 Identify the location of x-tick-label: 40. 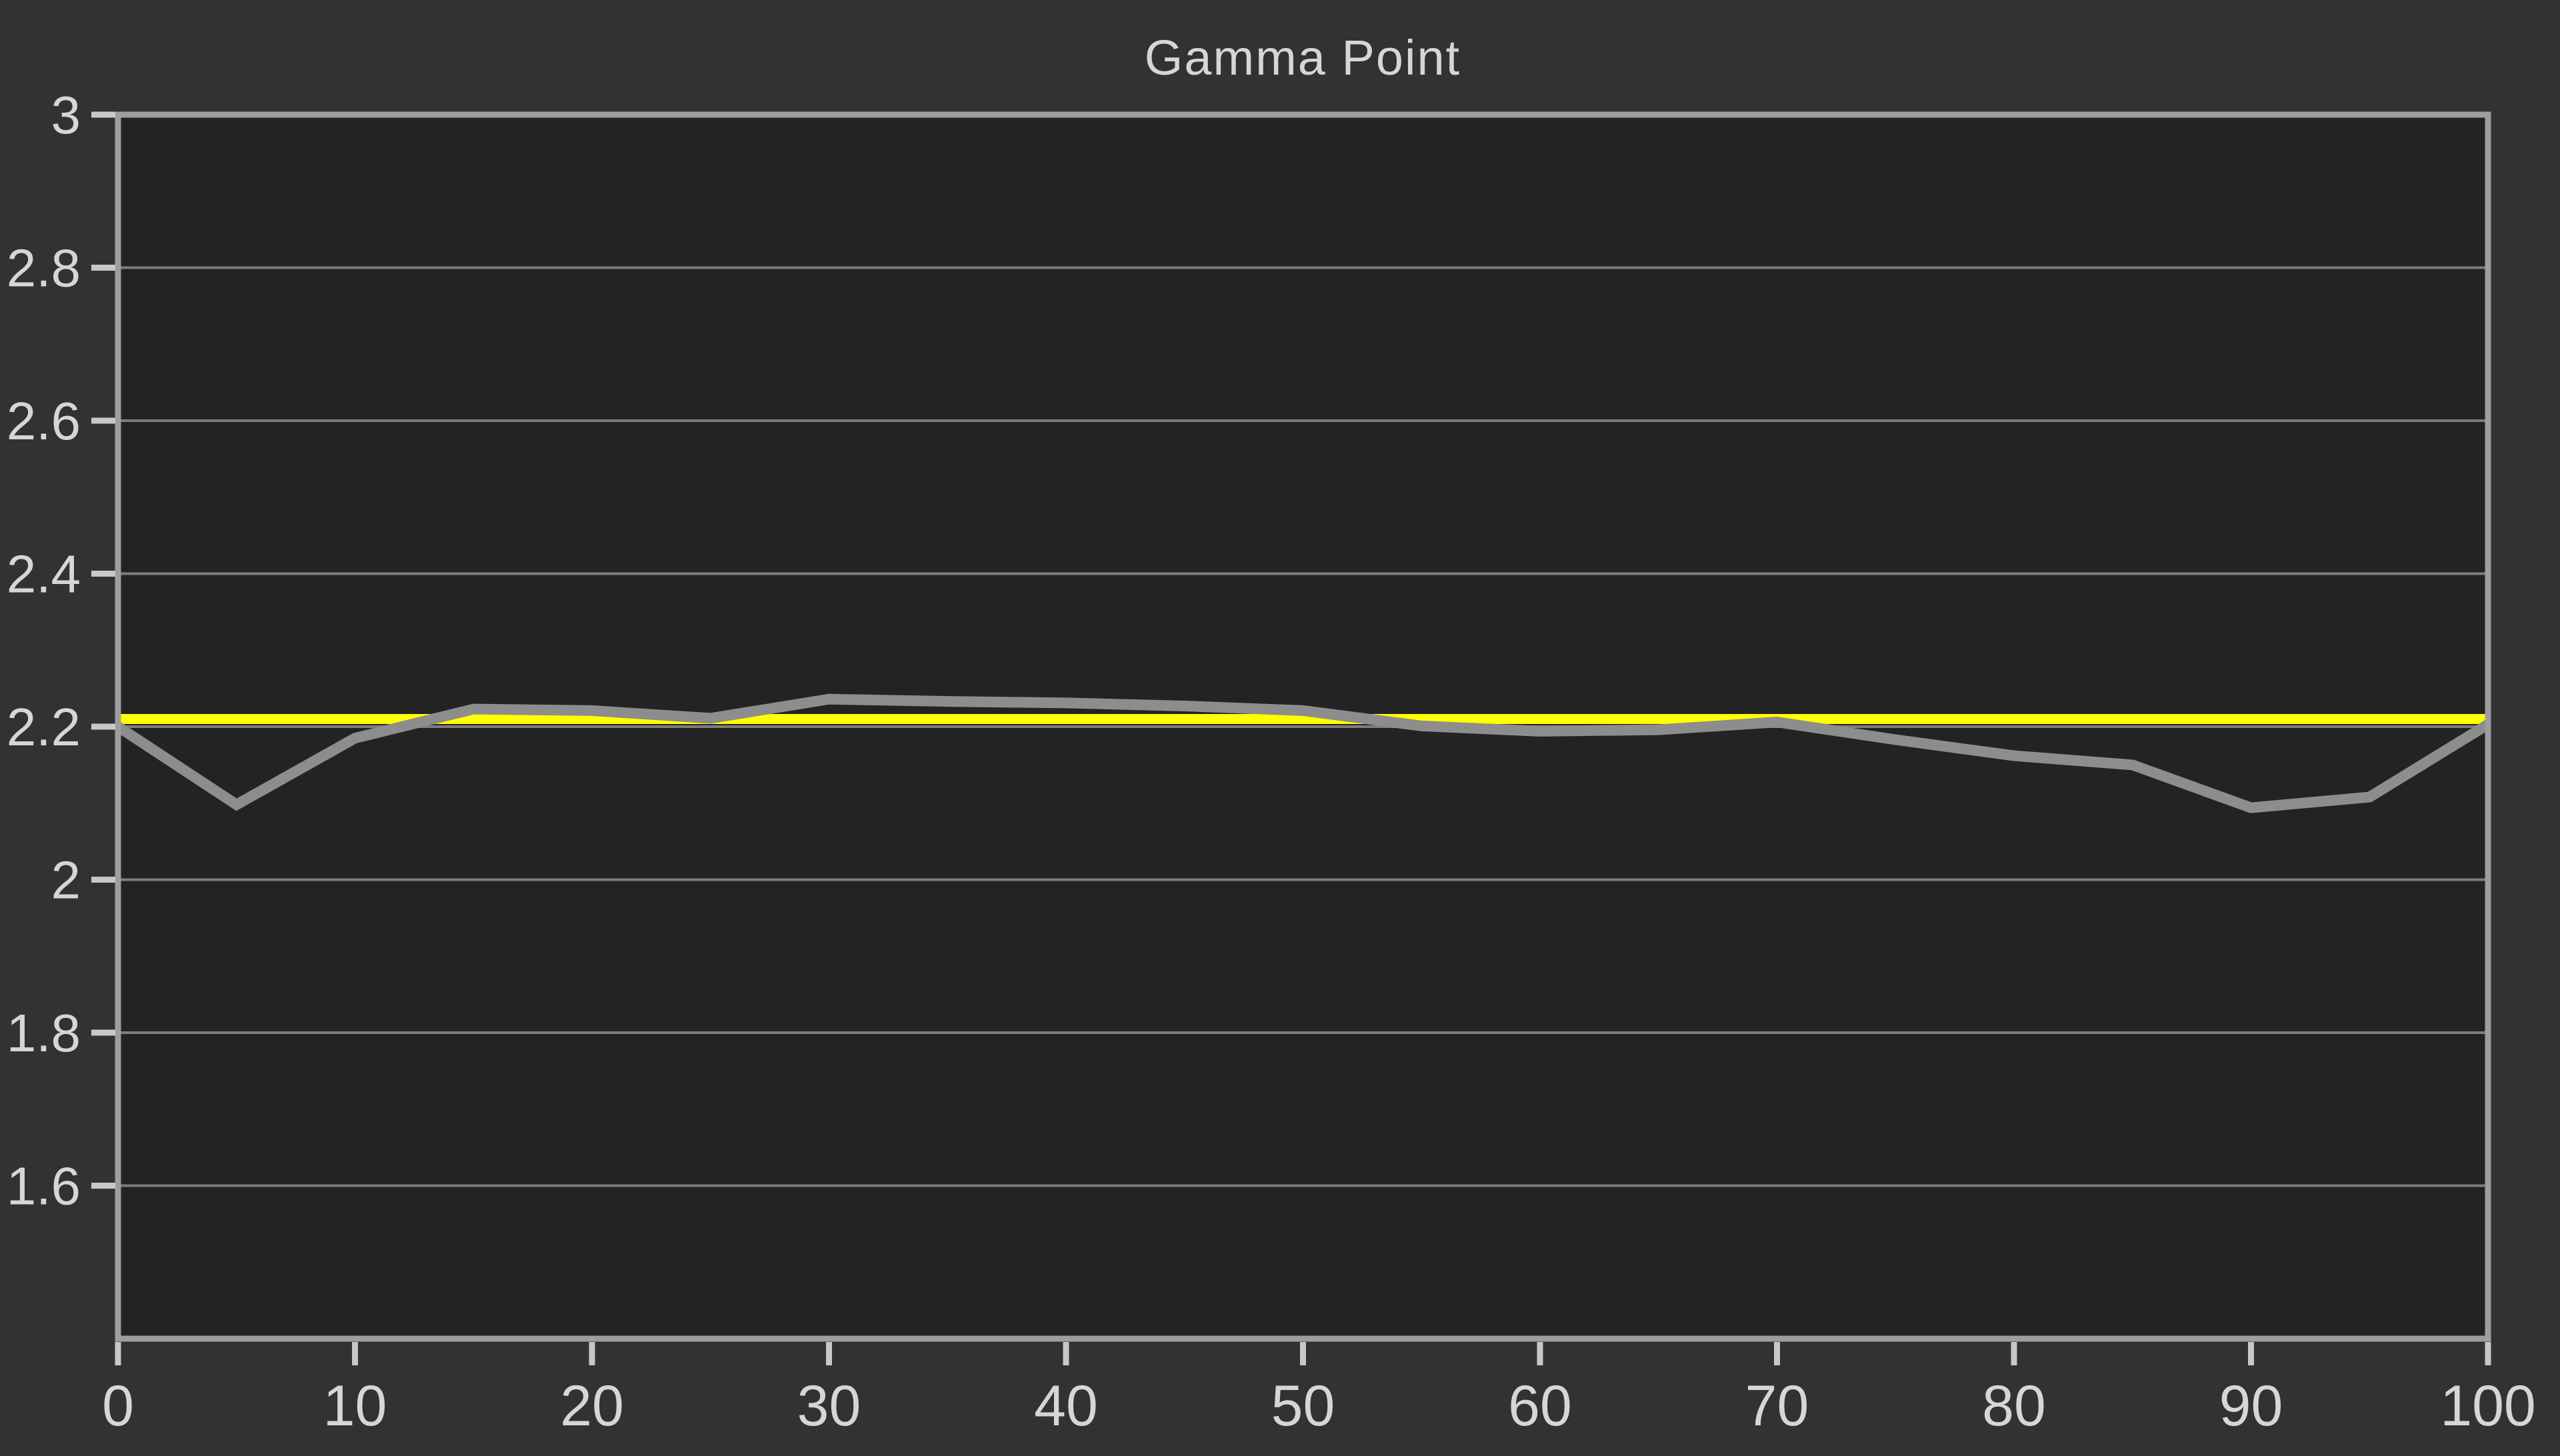
(1066, 1406).